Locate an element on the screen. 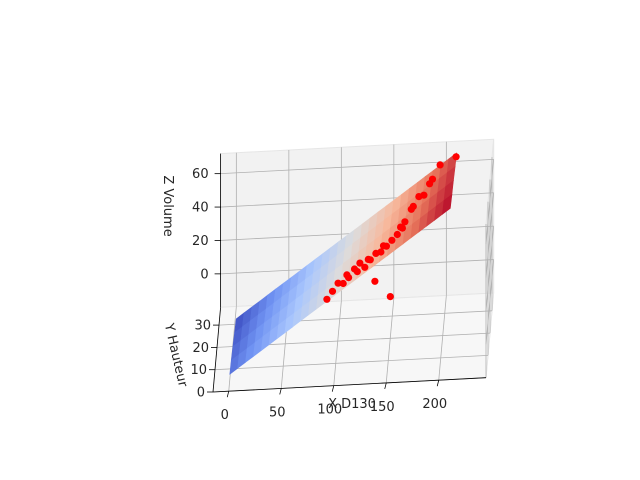 The width and height of the screenshot is (640, 480). x-tick-label: 50 is located at coordinates (277, 412).